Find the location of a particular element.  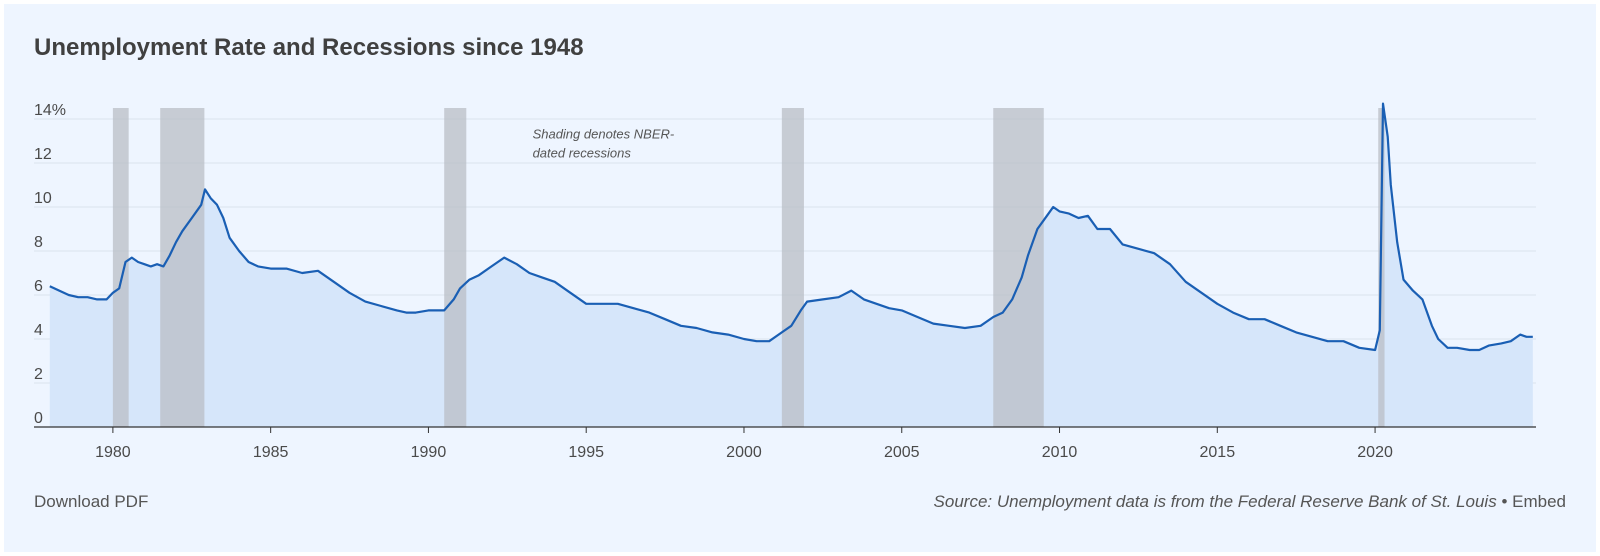

y-tick-label-4: 4 is located at coordinates (38, 330).